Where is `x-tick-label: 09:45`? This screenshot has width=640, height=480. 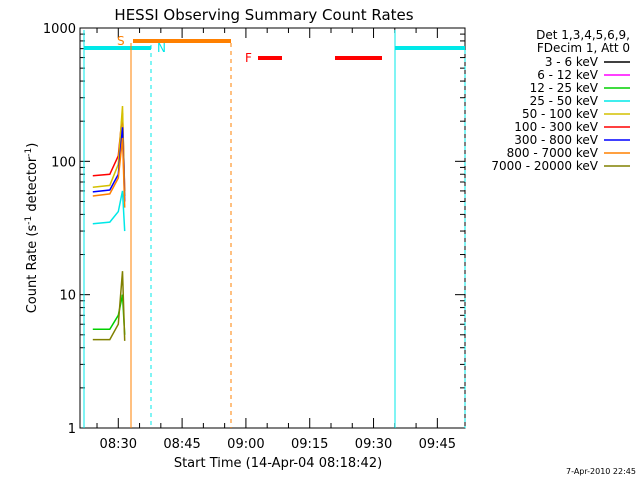 x-tick-label: 09:45 is located at coordinates (437, 444).